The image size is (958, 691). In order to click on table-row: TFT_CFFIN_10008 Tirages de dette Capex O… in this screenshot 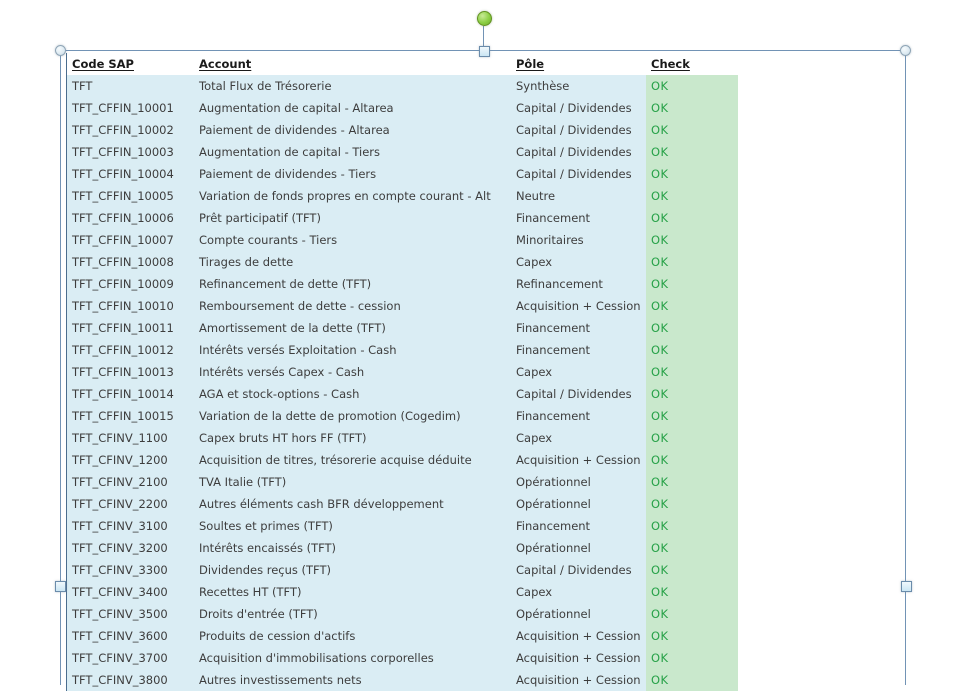, I will do `click(402, 262)`.